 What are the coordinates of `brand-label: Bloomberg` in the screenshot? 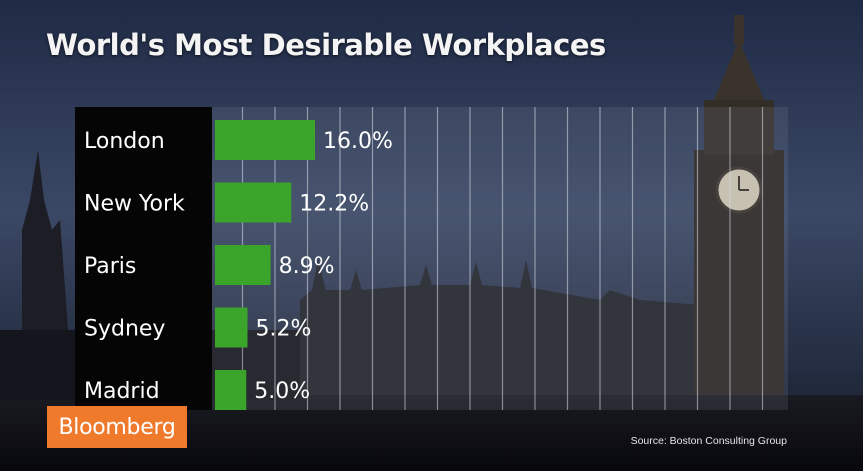 It's located at (117, 427).